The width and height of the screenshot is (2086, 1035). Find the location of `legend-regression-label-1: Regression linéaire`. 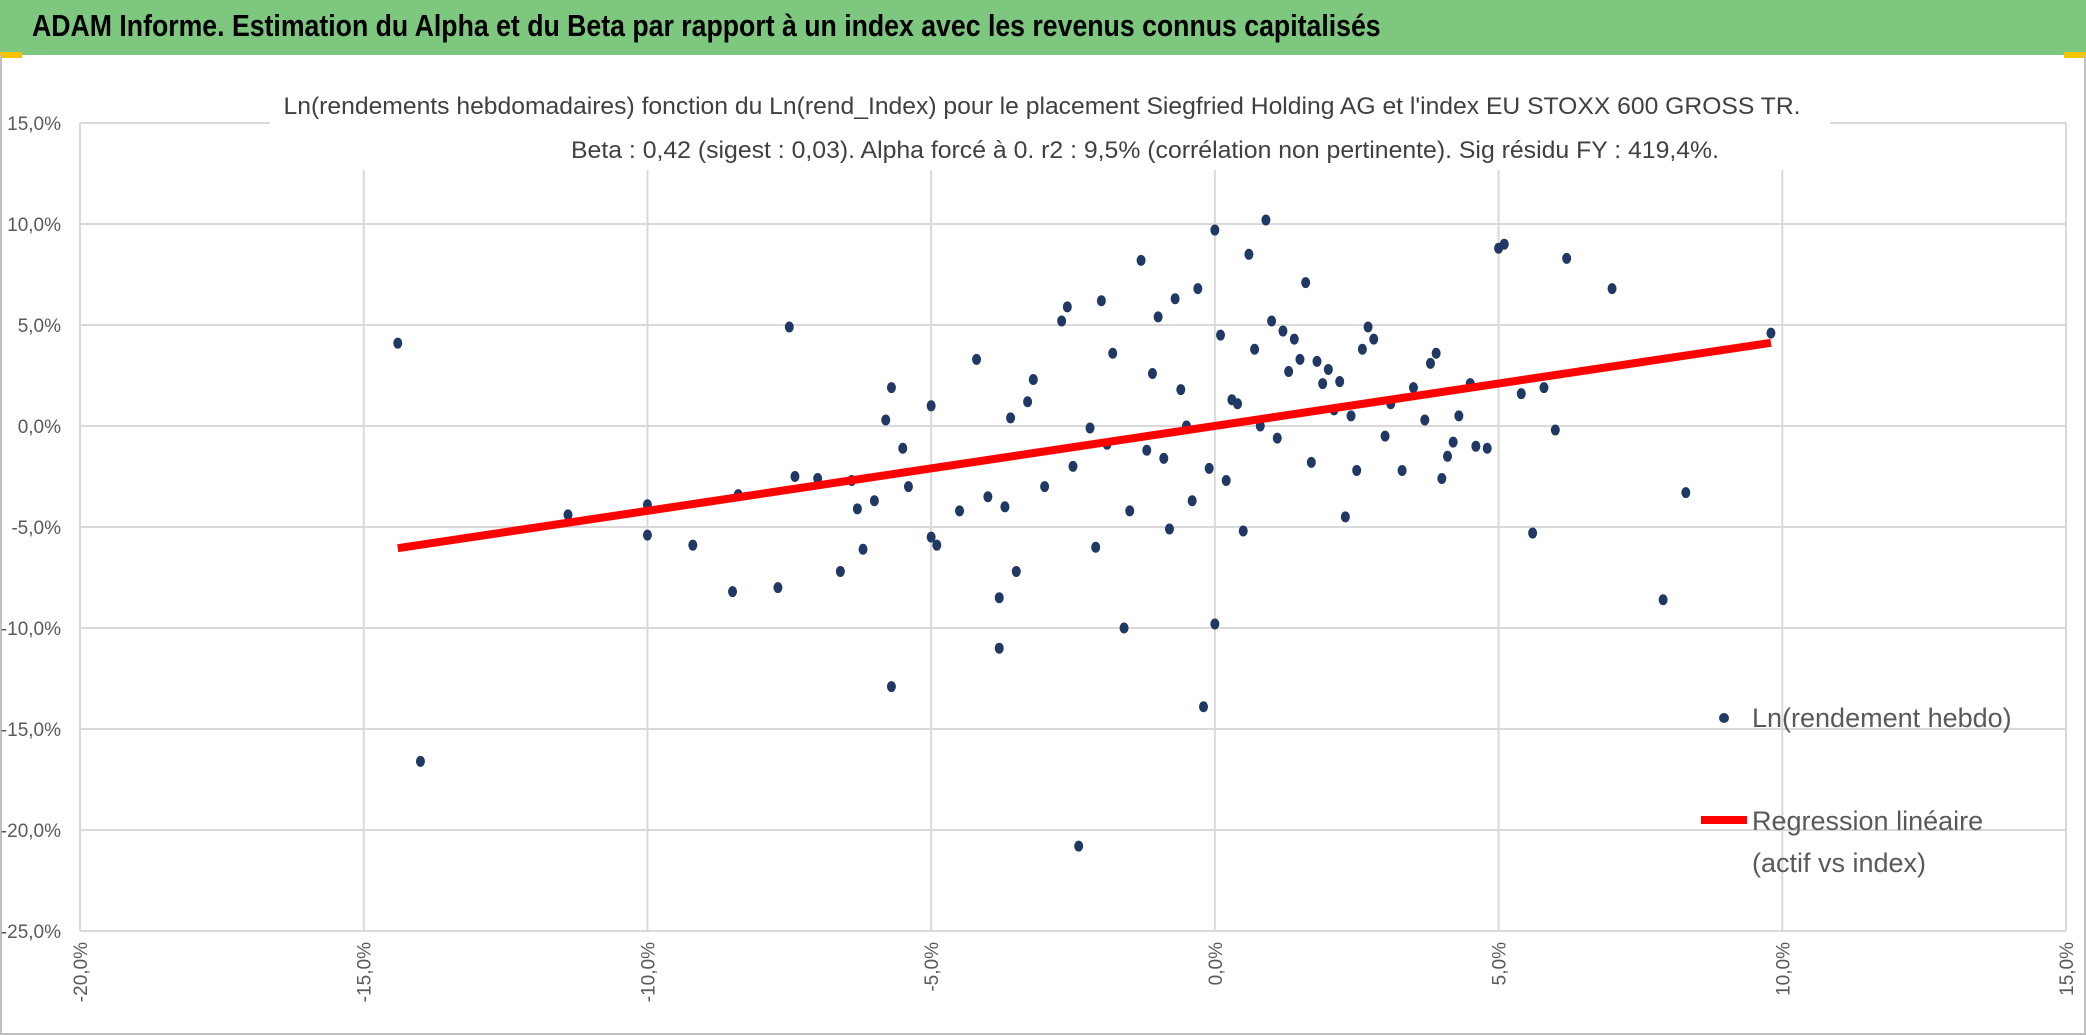

legend-regression-label-1: Regression linéaire is located at coordinates (1867, 821).